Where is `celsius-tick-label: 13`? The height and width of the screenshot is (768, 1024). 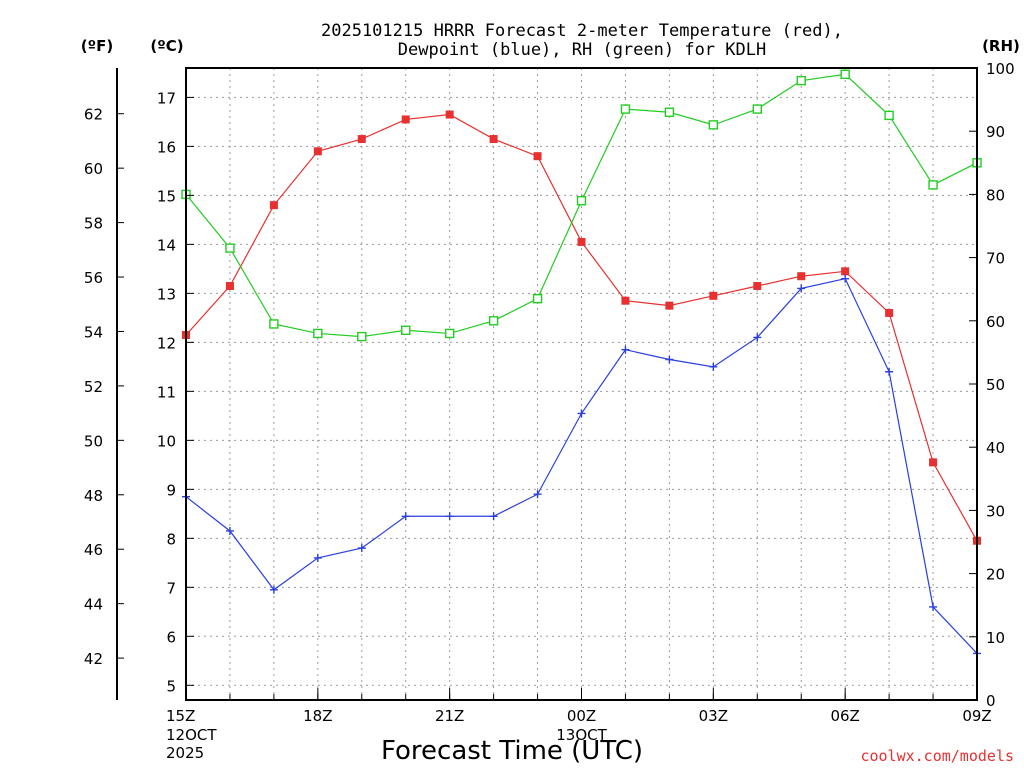 celsius-tick-label: 13 is located at coordinates (166, 294).